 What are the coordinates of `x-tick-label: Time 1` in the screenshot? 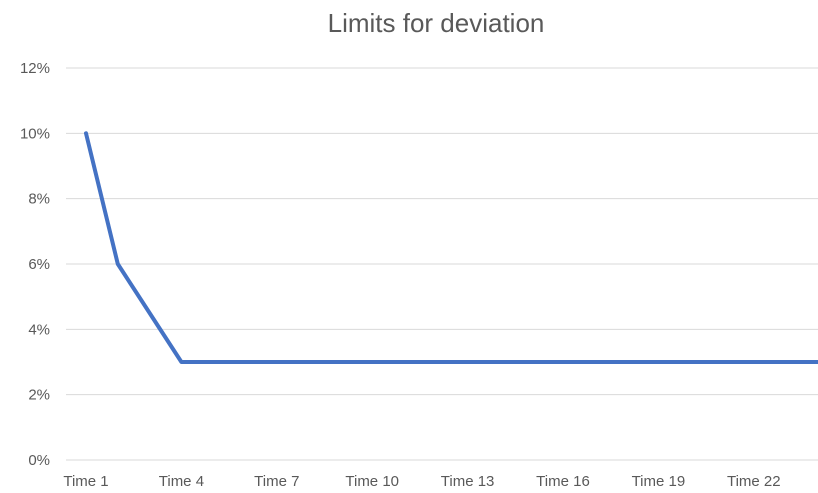 It's located at (85, 481).